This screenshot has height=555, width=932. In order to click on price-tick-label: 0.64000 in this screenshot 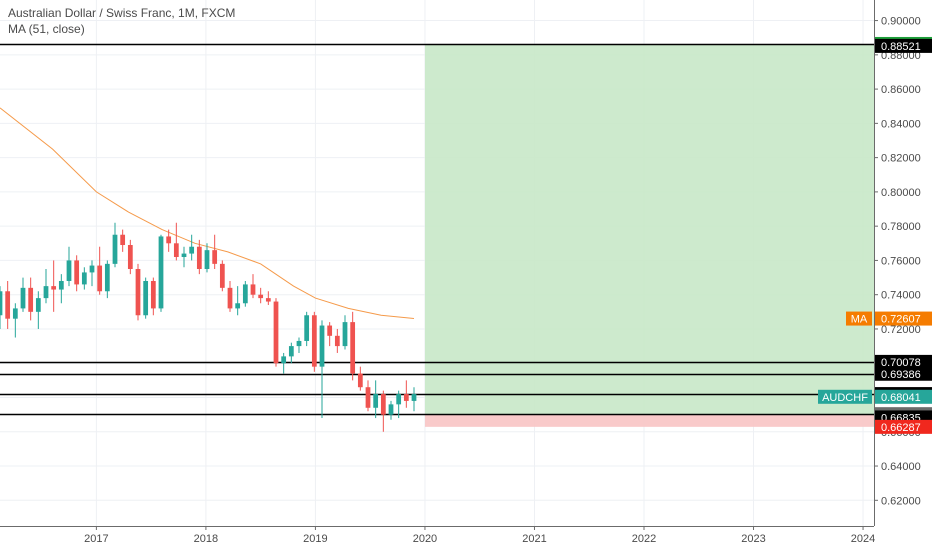, I will do `click(901, 467)`.